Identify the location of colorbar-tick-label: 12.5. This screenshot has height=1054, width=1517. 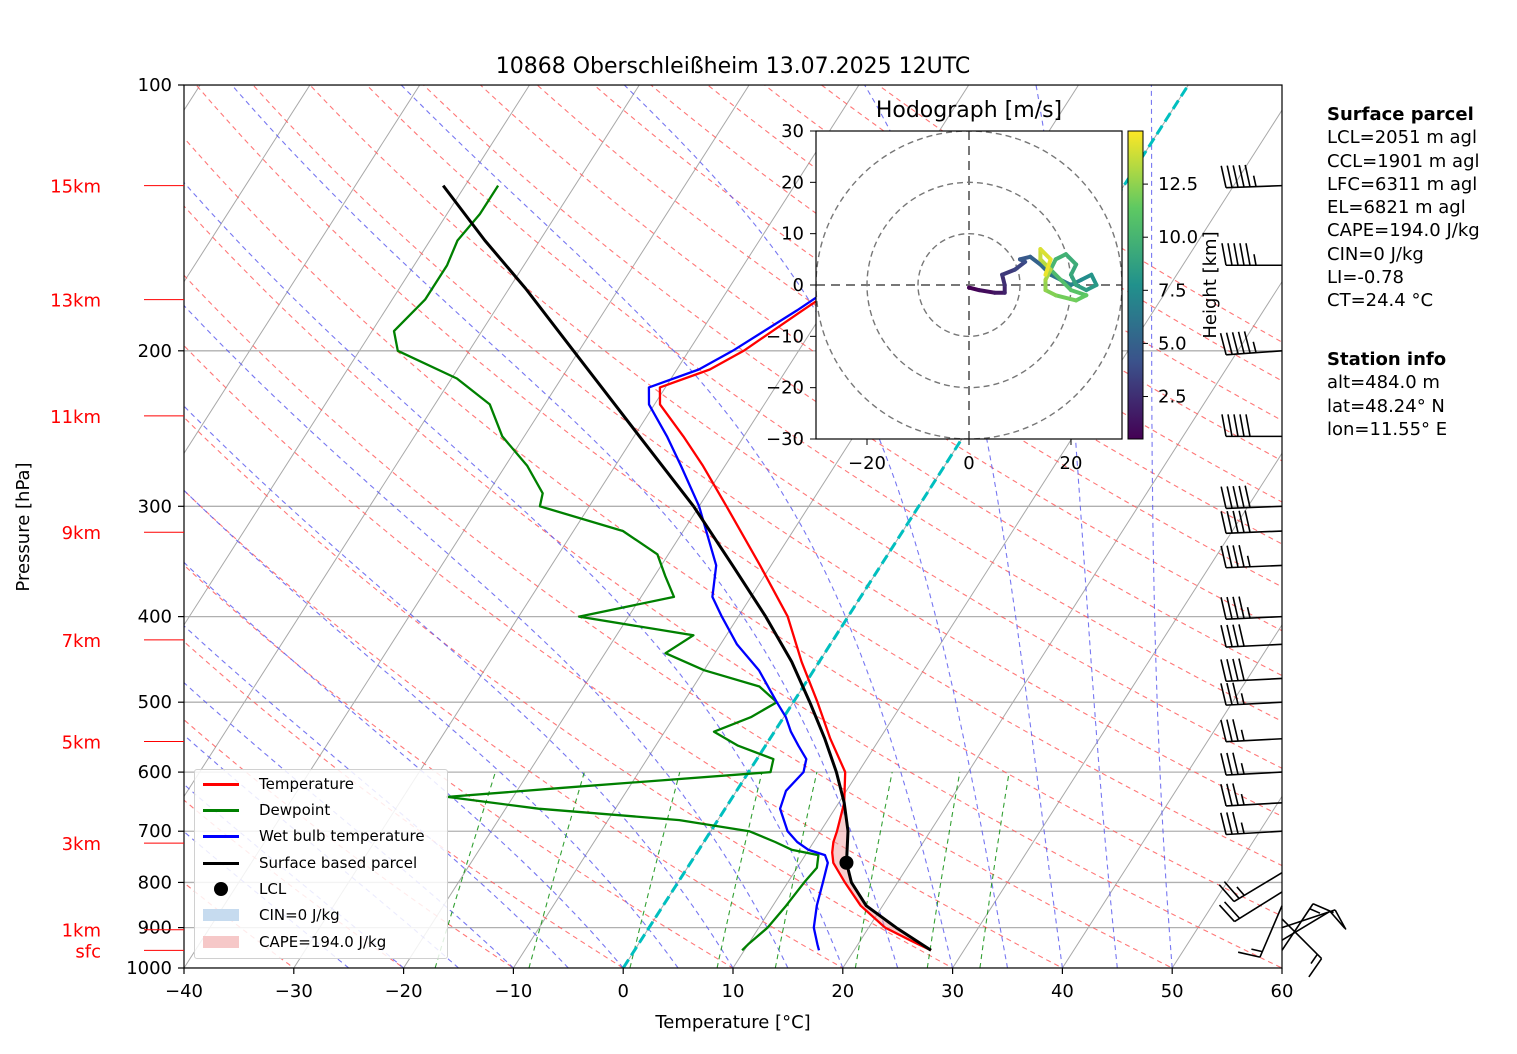
(1178, 184).